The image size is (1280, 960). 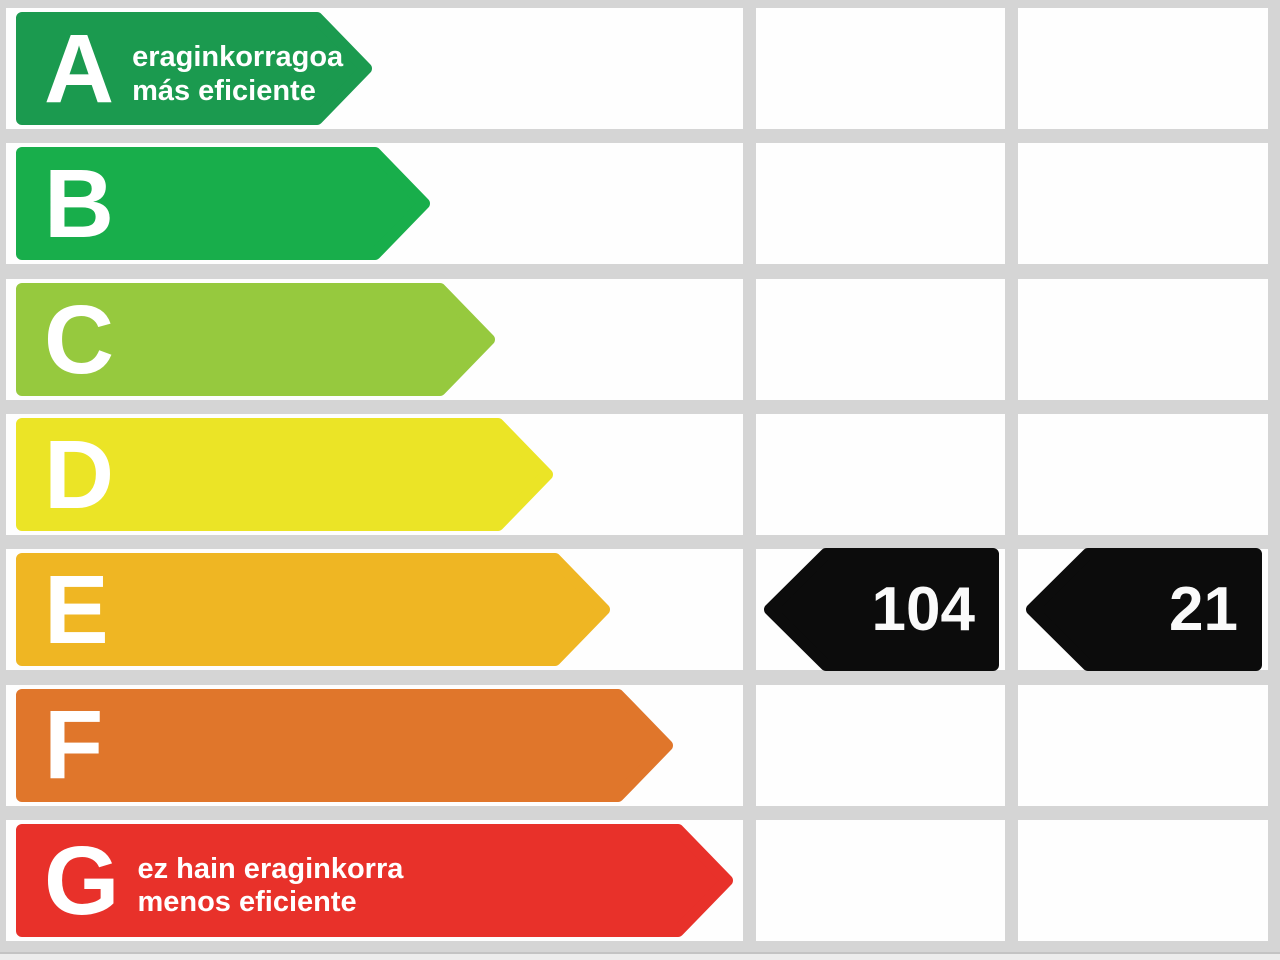 I want to click on rating-bar-C-content: C, so click(x=255, y=339).